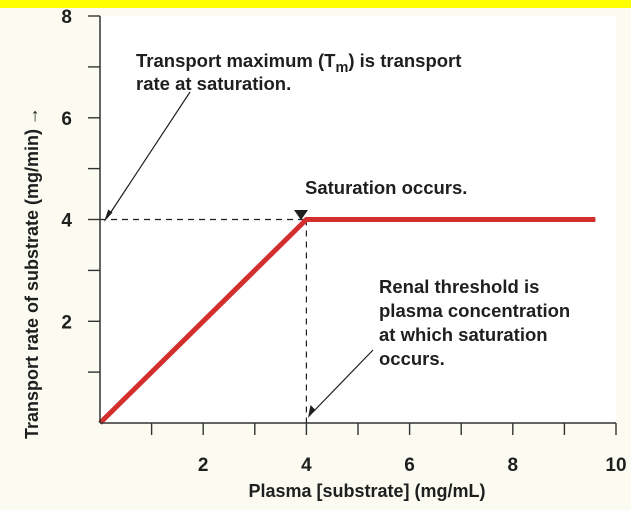  Describe the element at coordinates (149, 153) in the screenshot. I see `tm-arrow-line` at that location.